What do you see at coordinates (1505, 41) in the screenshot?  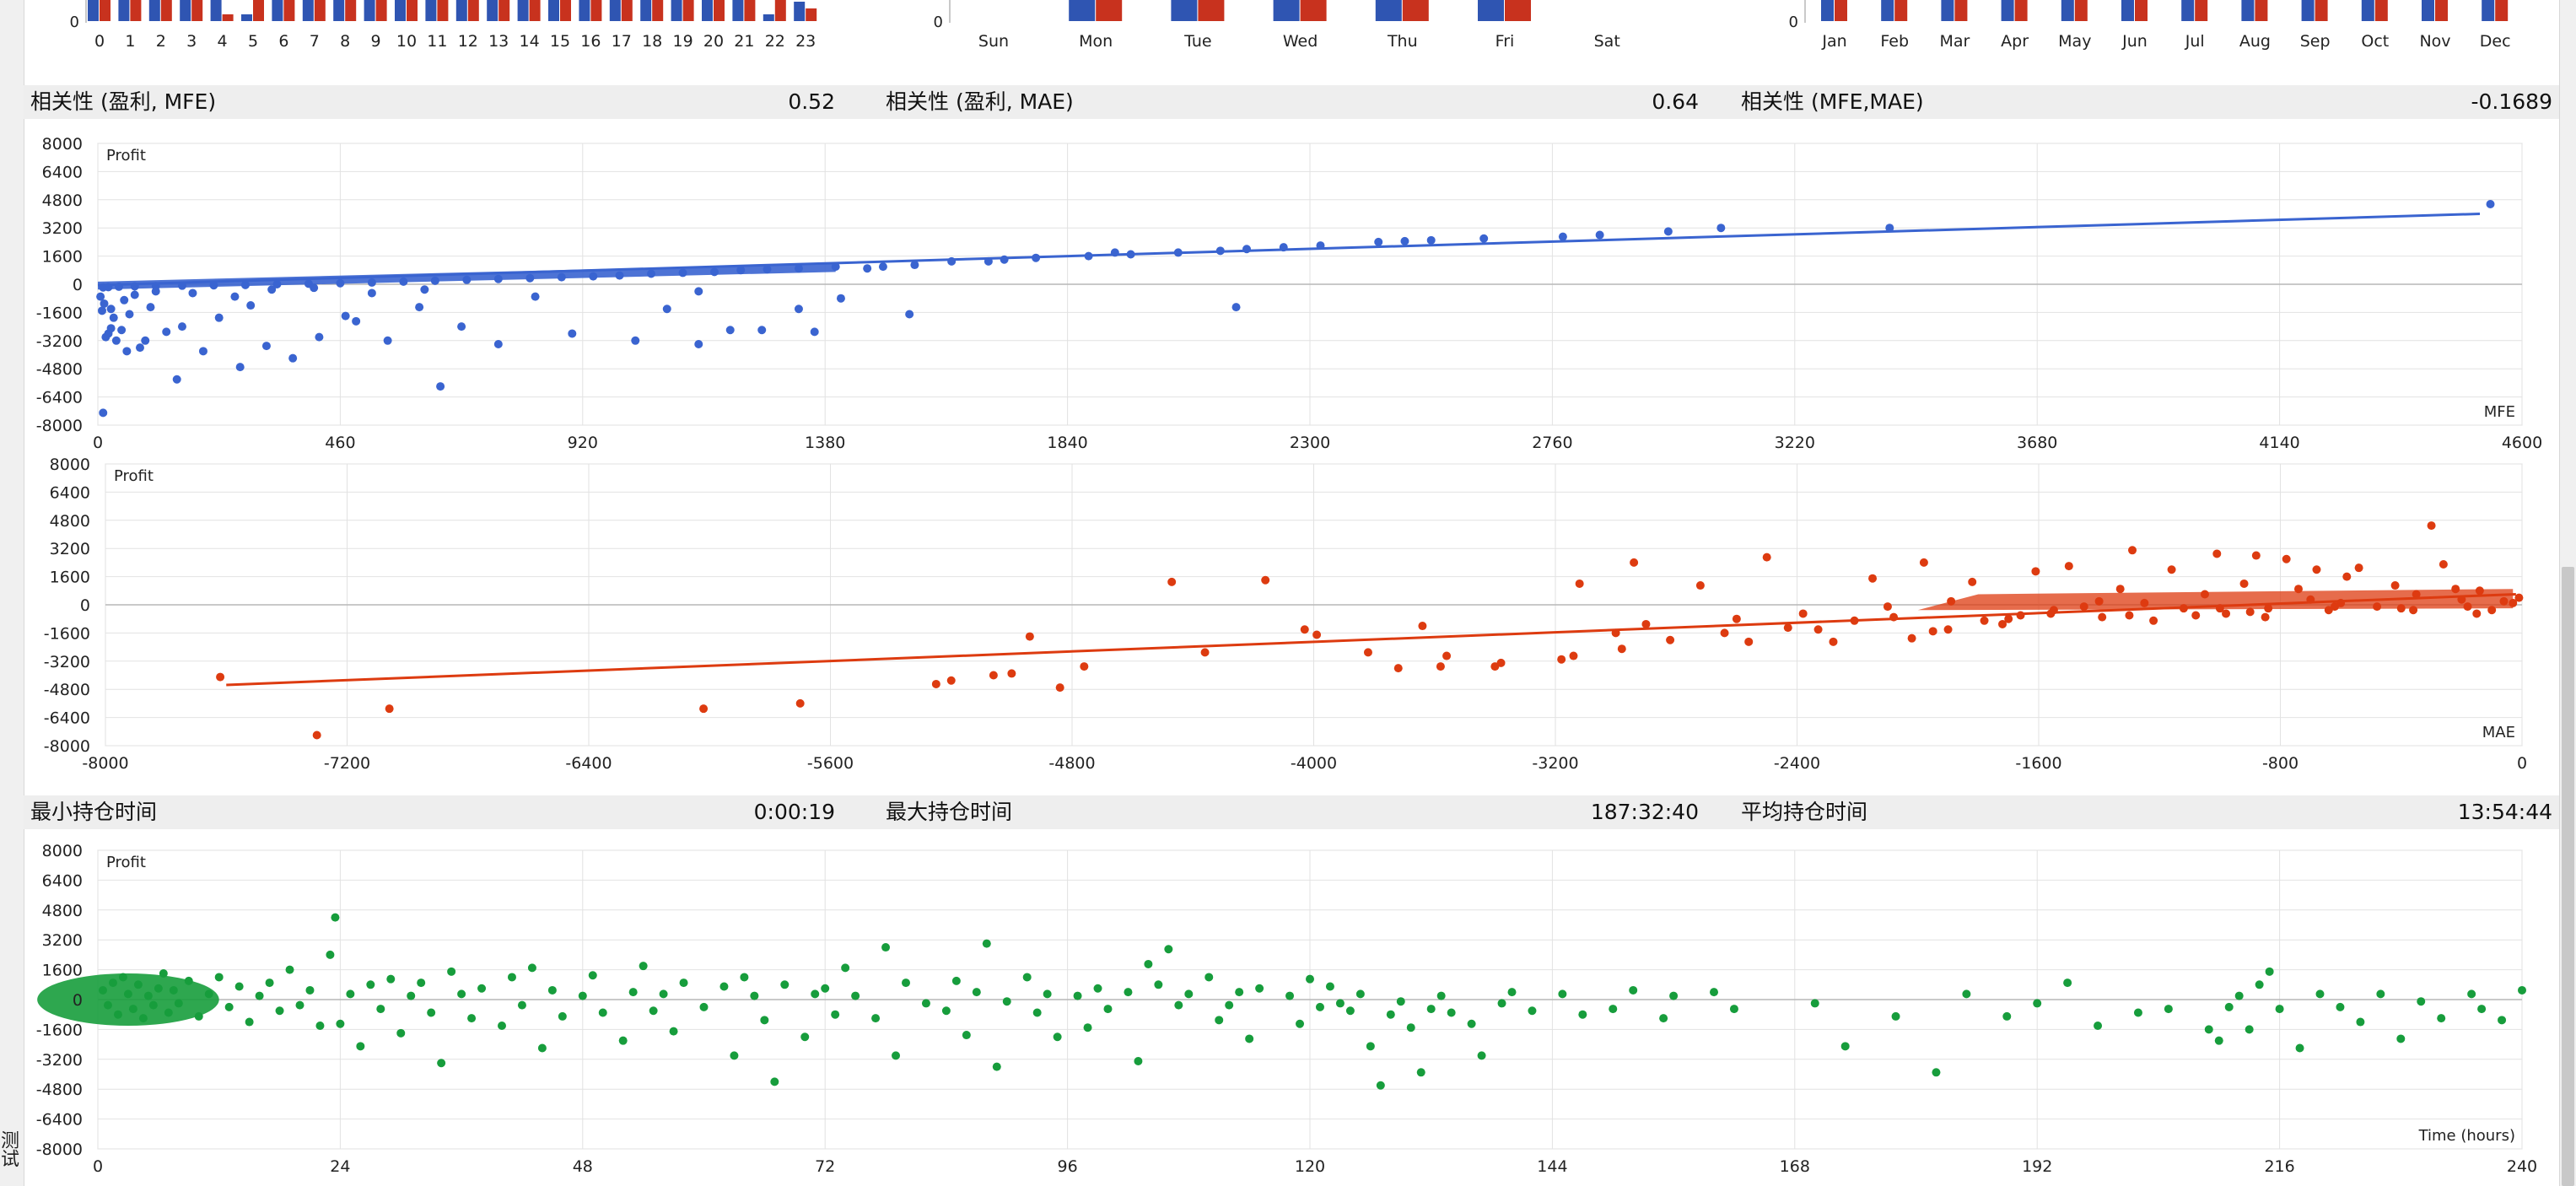 I see `x-tick-label: Fri` at bounding box center [1505, 41].